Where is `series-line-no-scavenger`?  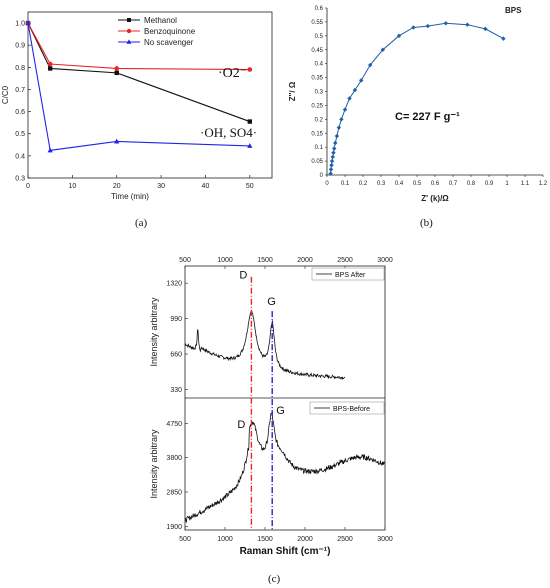
series-line-no-scavenger is located at coordinates (138, 86).